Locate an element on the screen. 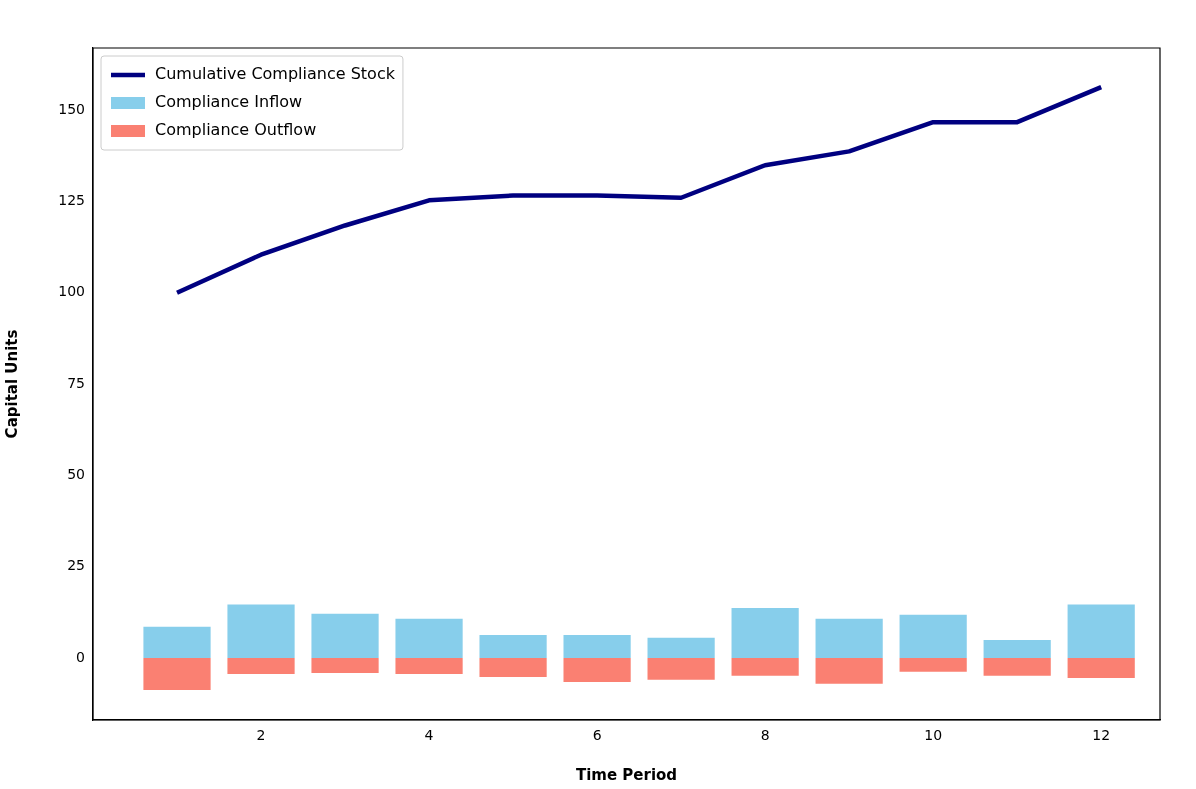 This screenshot has height=789, width=1196. x-tick-label: 10 is located at coordinates (933, 735).